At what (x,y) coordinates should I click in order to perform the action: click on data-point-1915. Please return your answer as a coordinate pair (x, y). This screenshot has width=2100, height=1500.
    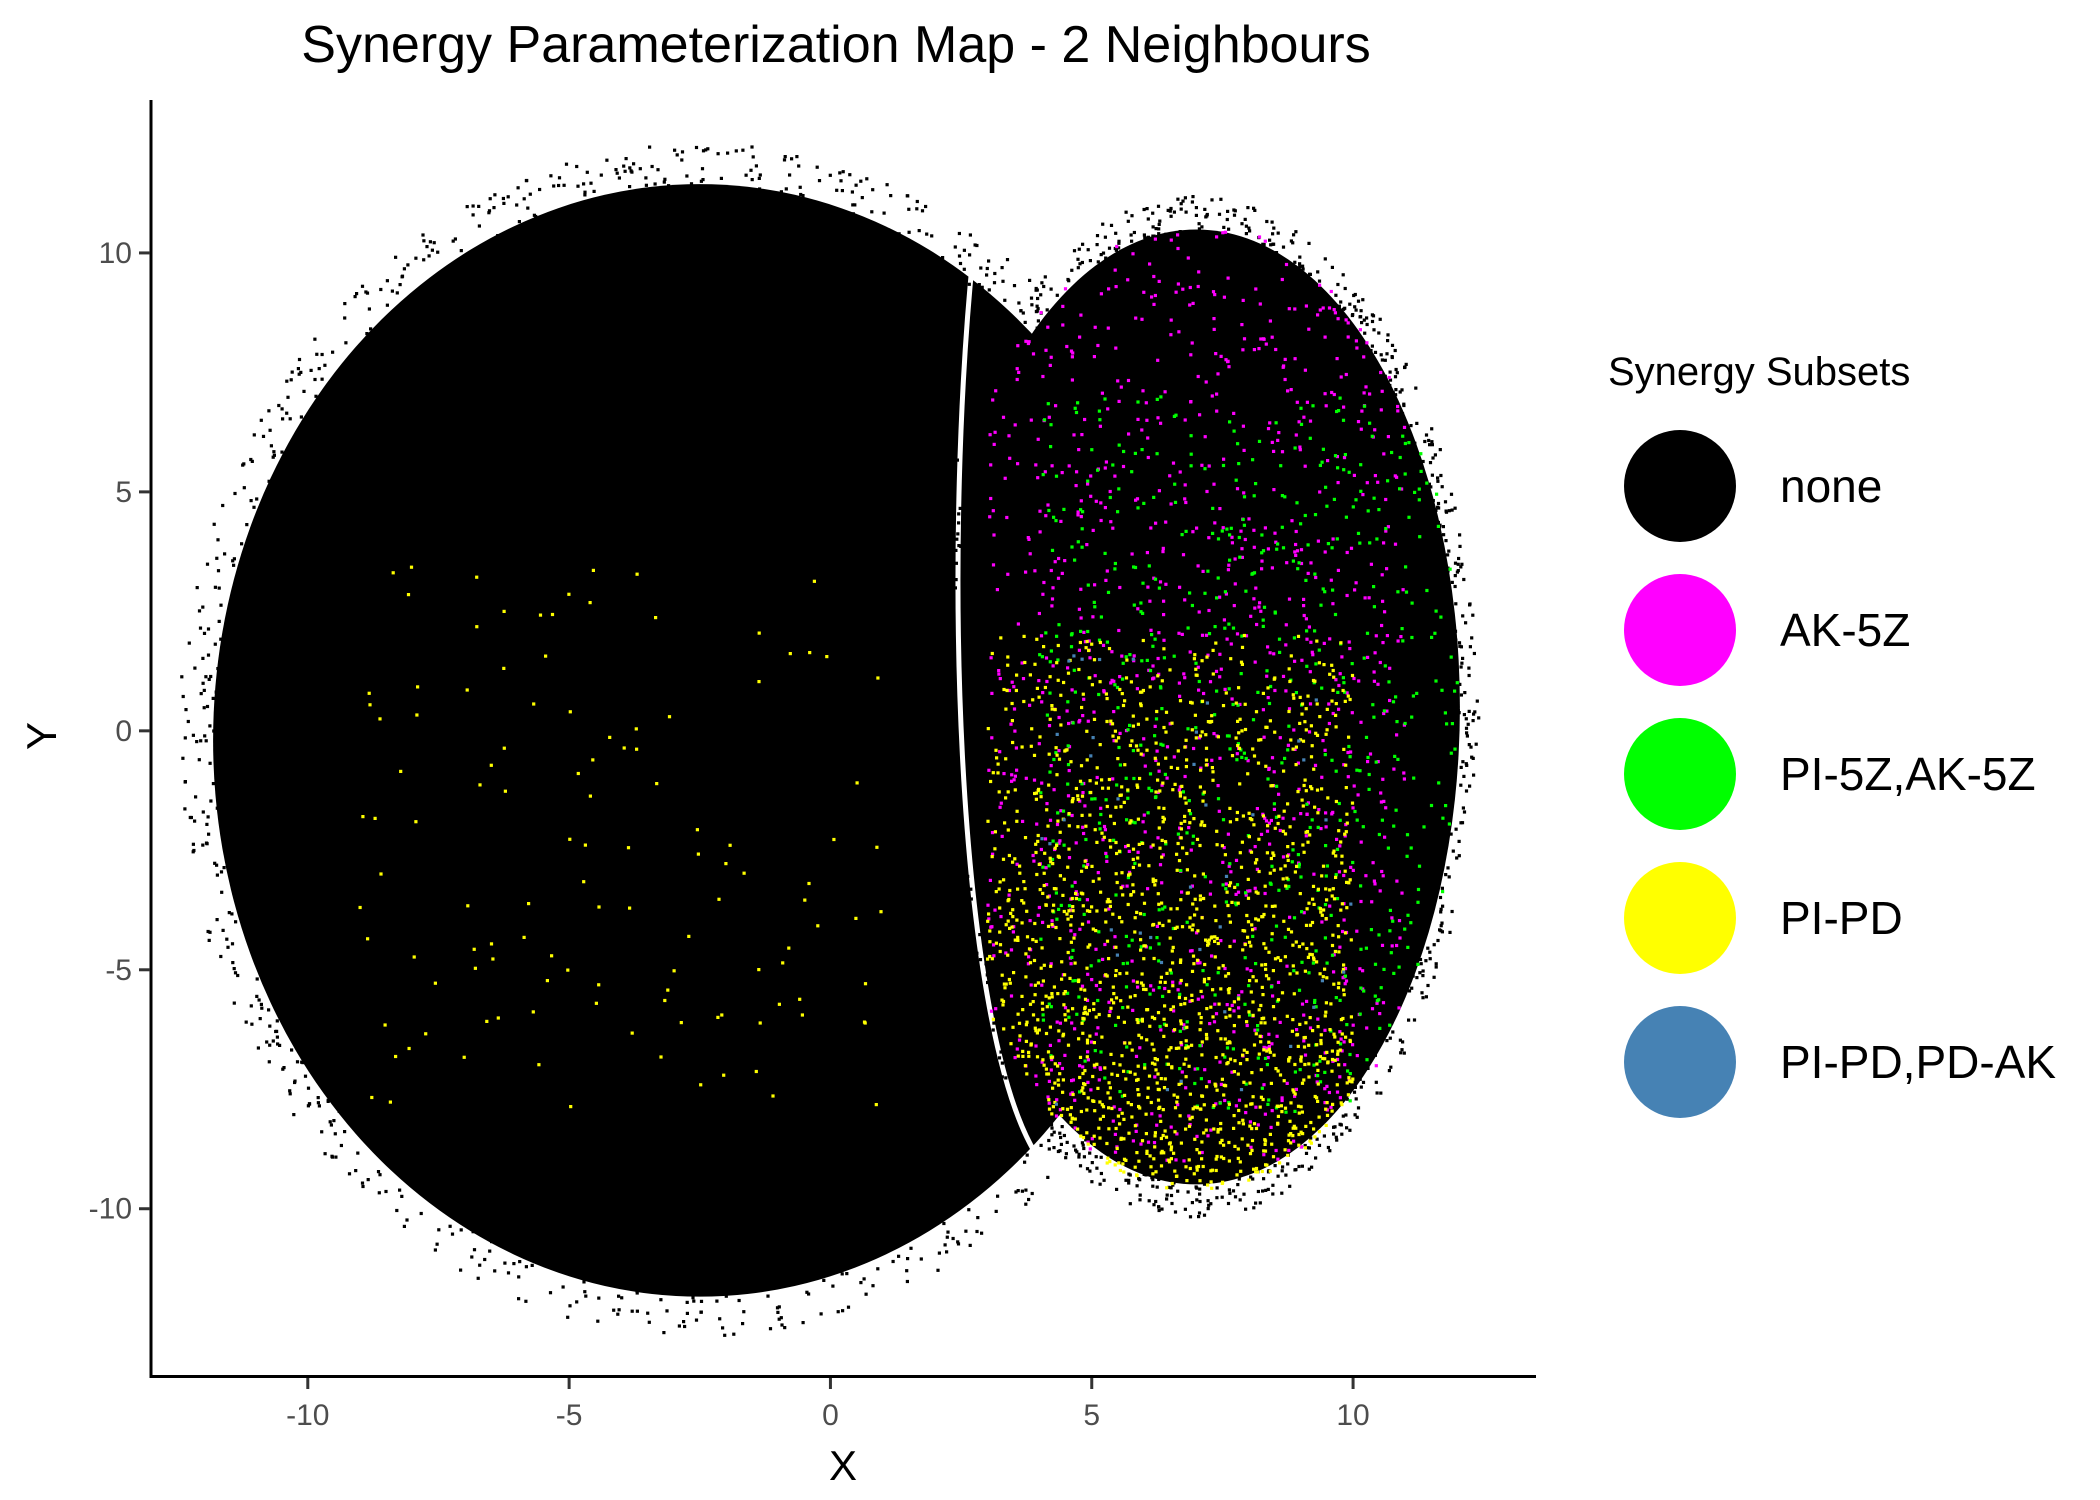
    Looking at the image, I should click on (1126, 212).